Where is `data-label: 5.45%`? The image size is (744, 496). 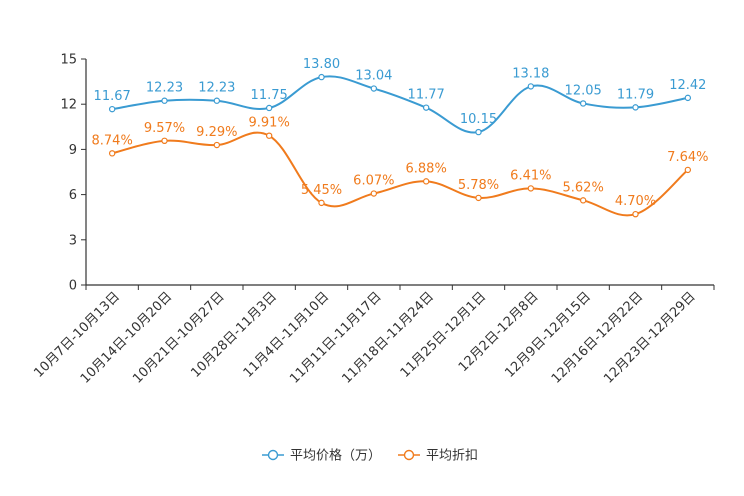 data-label: 5.45% is located at coordinates (321, 190).